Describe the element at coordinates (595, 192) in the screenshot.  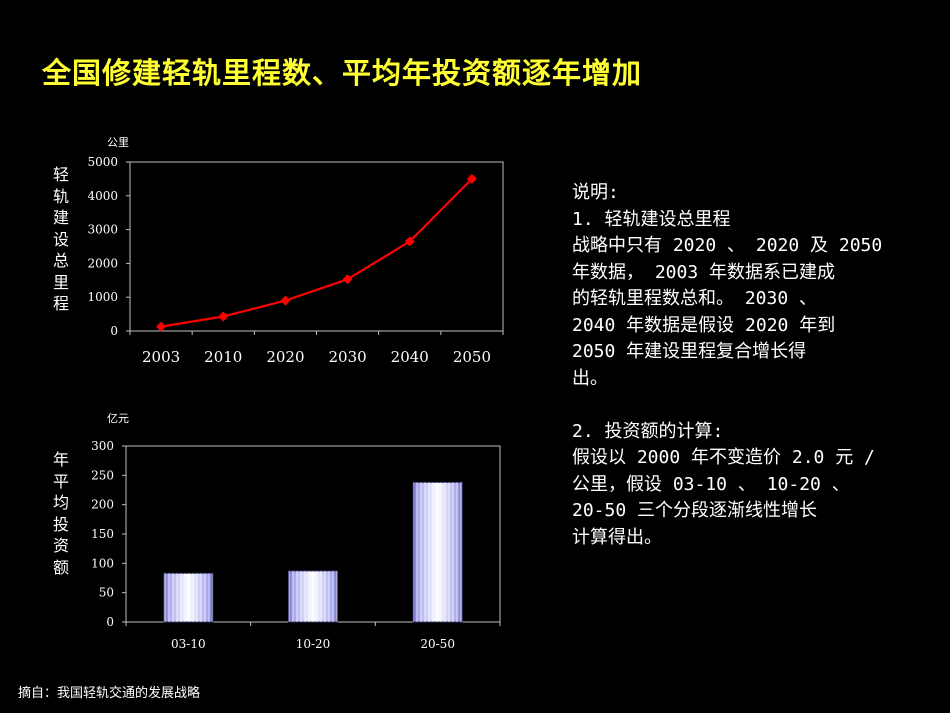
I see `note-line: 说明:` at that location.